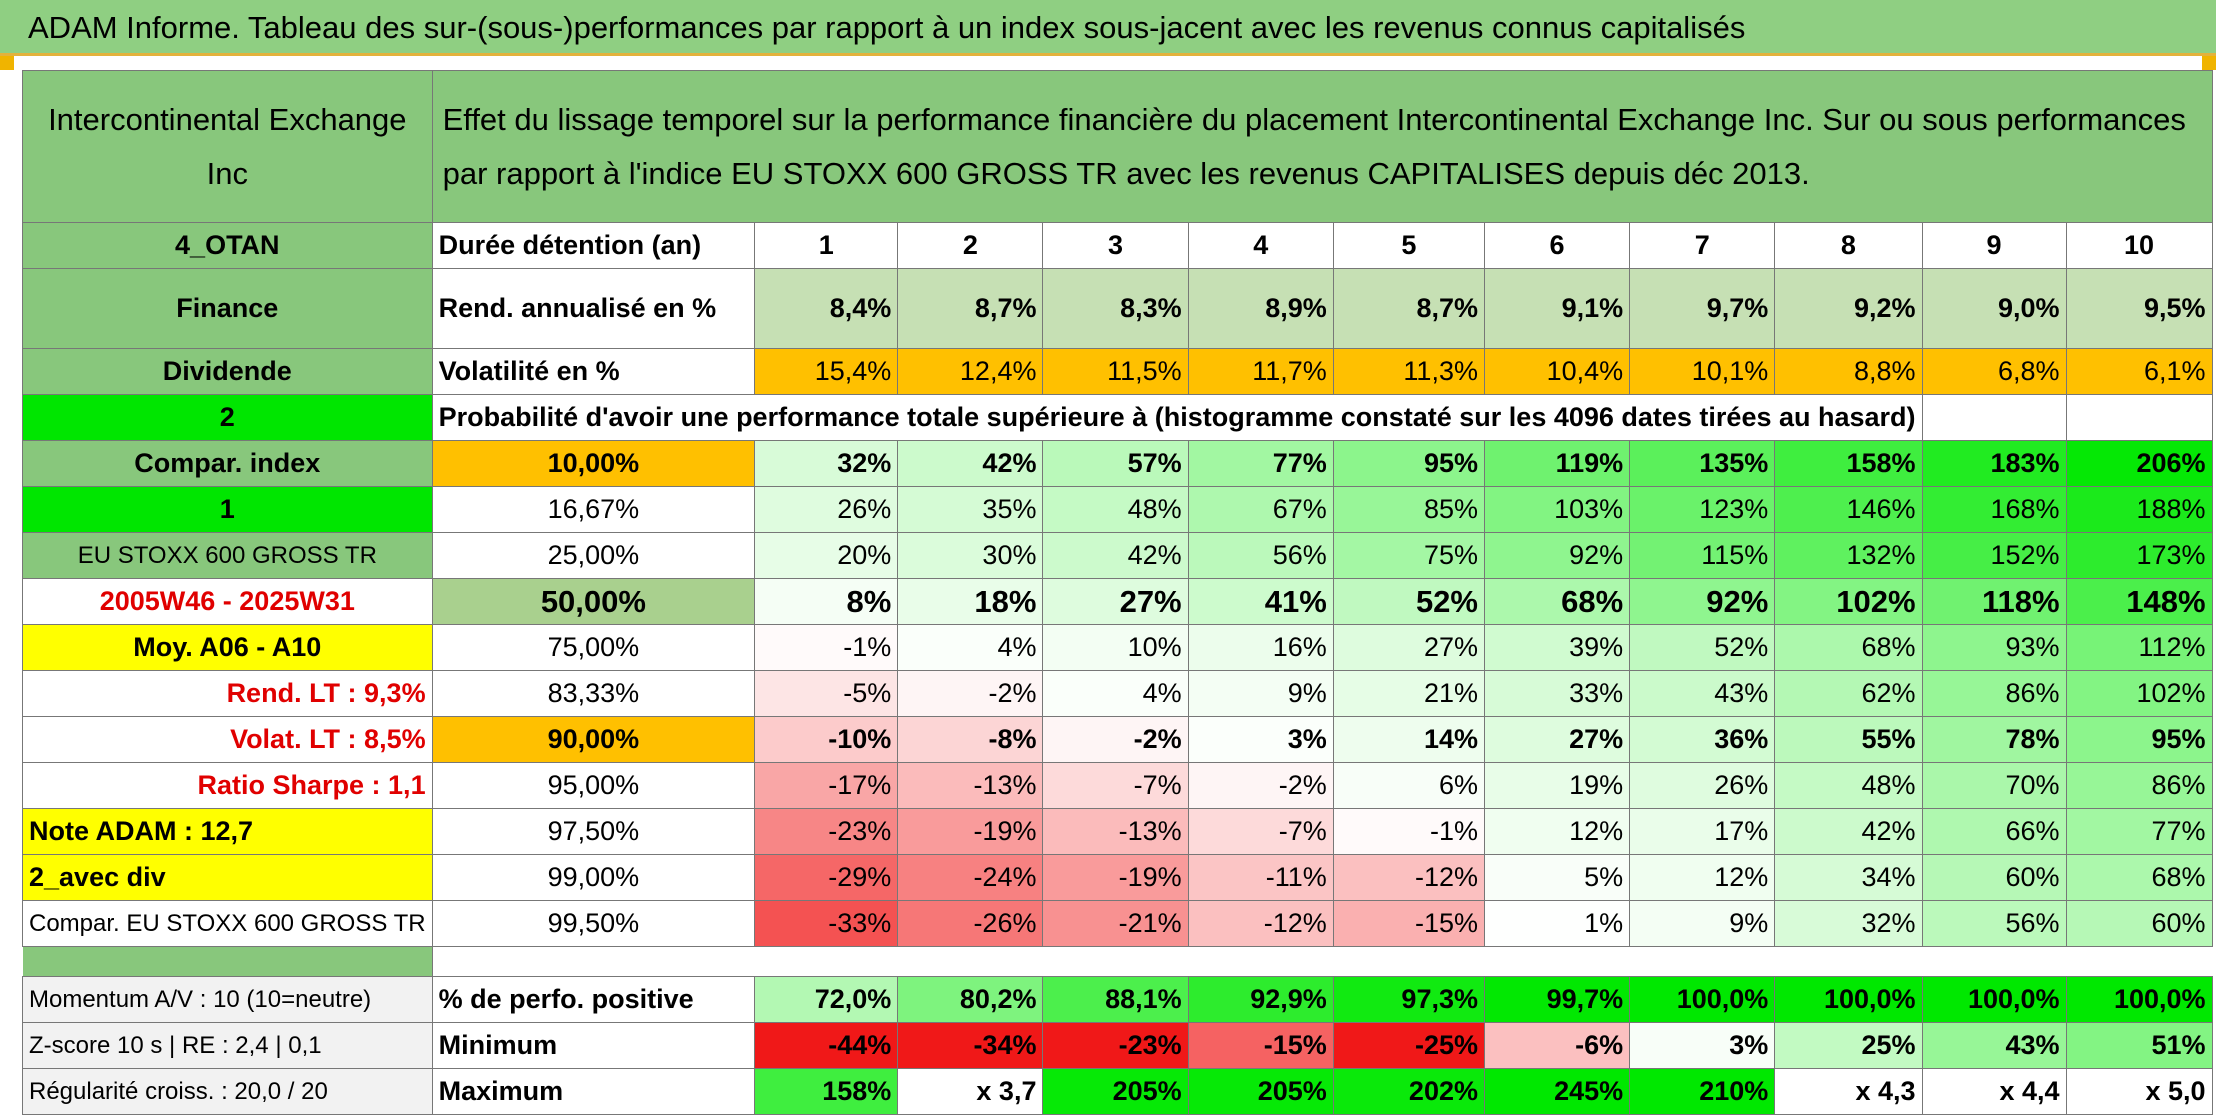 This screenshot has height=1115, width=2216. Describe the element at coordinates (1702, 693) in the screenshot. I see `quantile-cell: 43%` at that location.